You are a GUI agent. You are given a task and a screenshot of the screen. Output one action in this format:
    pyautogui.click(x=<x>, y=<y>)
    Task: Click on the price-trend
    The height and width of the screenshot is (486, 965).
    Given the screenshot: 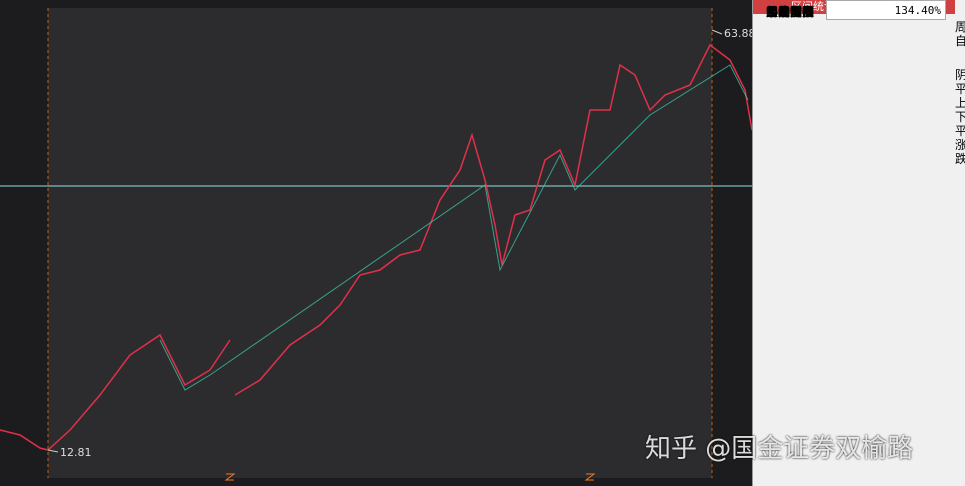 What is the action you would take?
    pyautogui.click(x=115, y=392)
    